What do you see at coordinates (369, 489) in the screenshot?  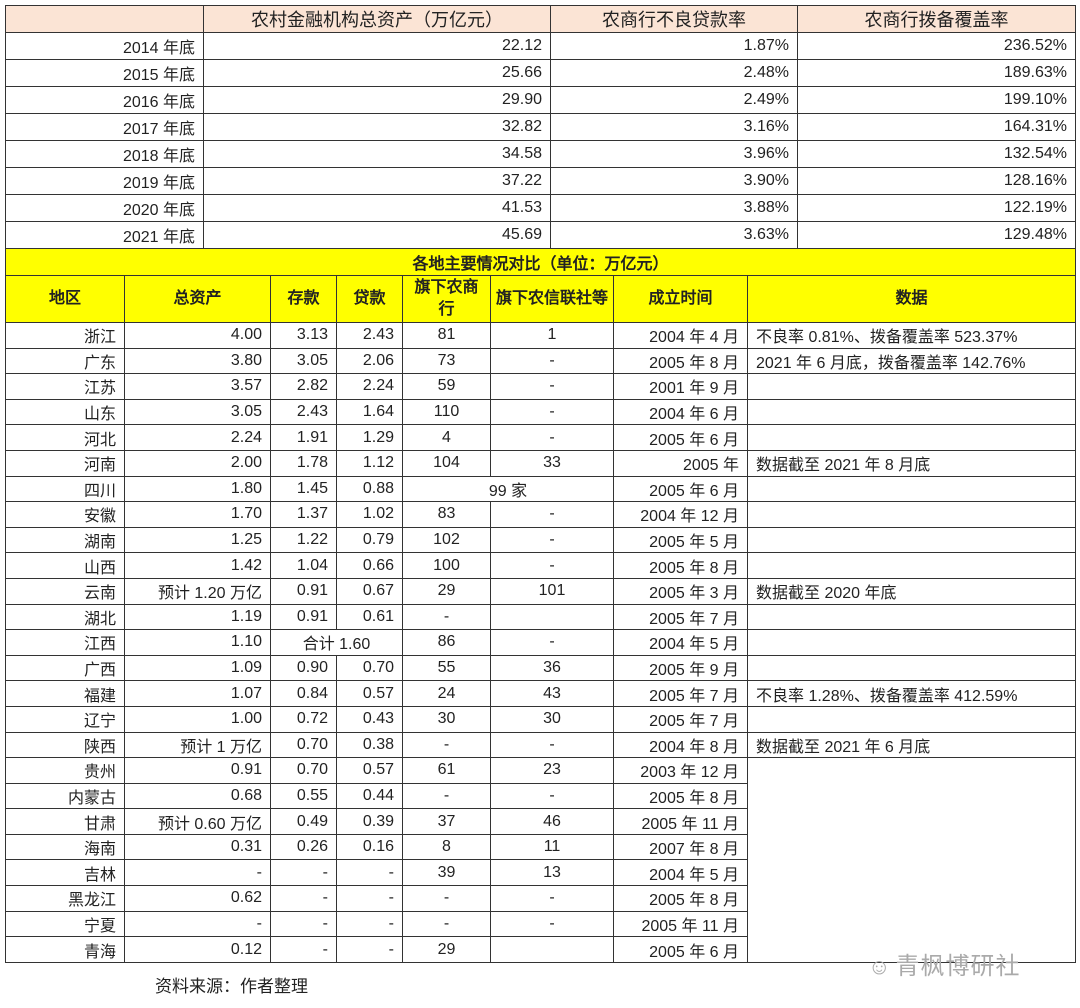 I see `loans-cell: 0.88` at bounding box center [369, 489].